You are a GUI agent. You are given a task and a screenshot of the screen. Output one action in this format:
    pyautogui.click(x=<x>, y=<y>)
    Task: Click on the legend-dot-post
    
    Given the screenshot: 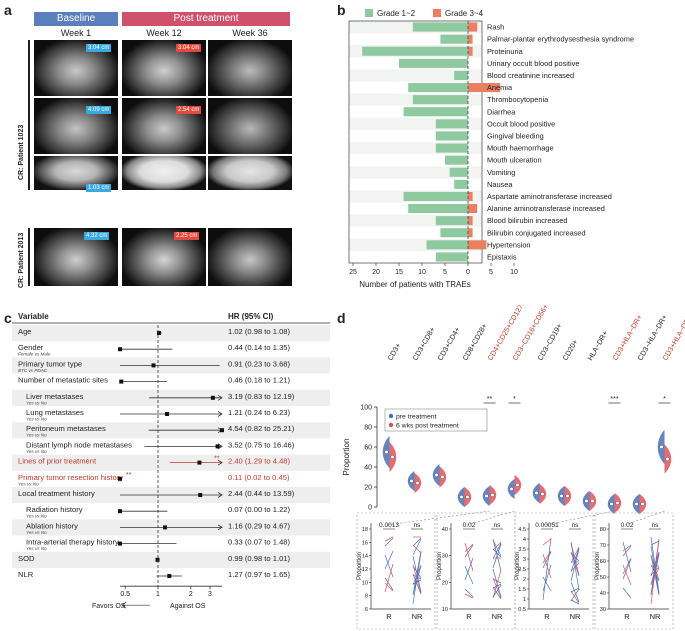 What is the action you would take?
    pyautogui.click(x=391, y=425)
    